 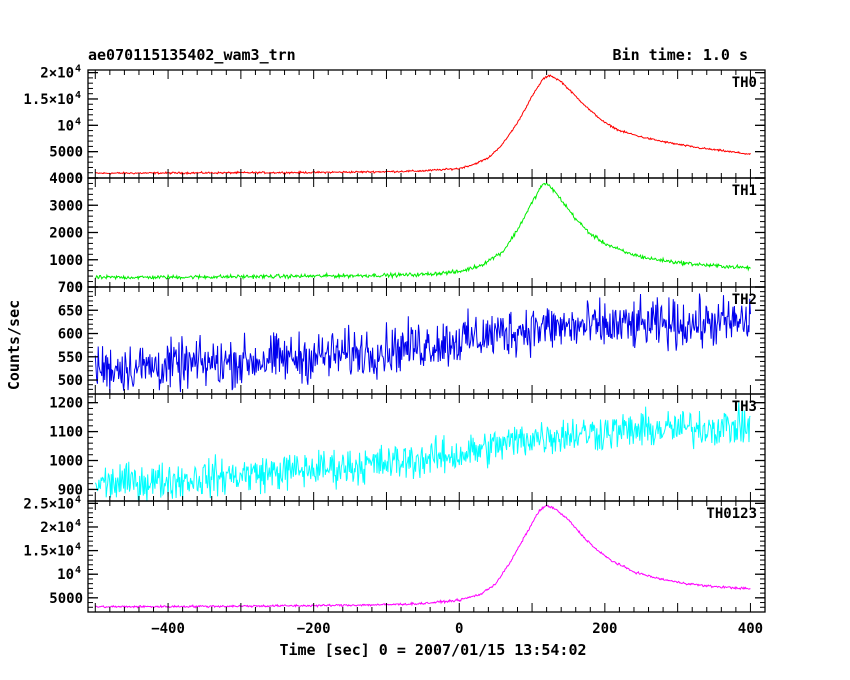 I want to click on y-tick-label: 550, so click(x=70, y=358).